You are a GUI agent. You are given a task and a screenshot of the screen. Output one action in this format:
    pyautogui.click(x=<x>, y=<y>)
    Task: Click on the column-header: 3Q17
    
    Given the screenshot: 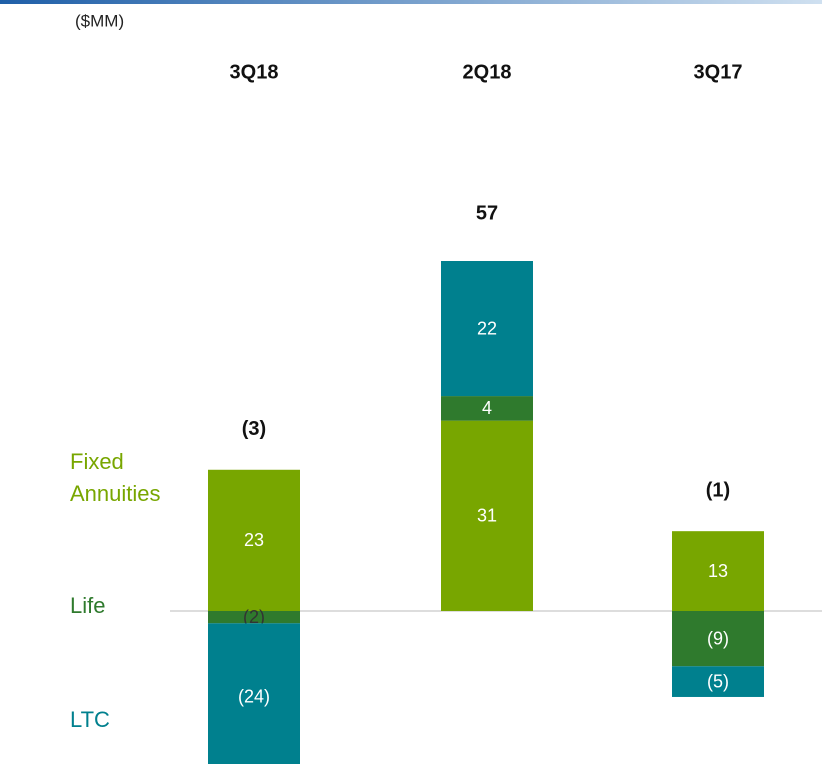 What is the action you would take?
    pyautogui.click(x=718, y=72)
    